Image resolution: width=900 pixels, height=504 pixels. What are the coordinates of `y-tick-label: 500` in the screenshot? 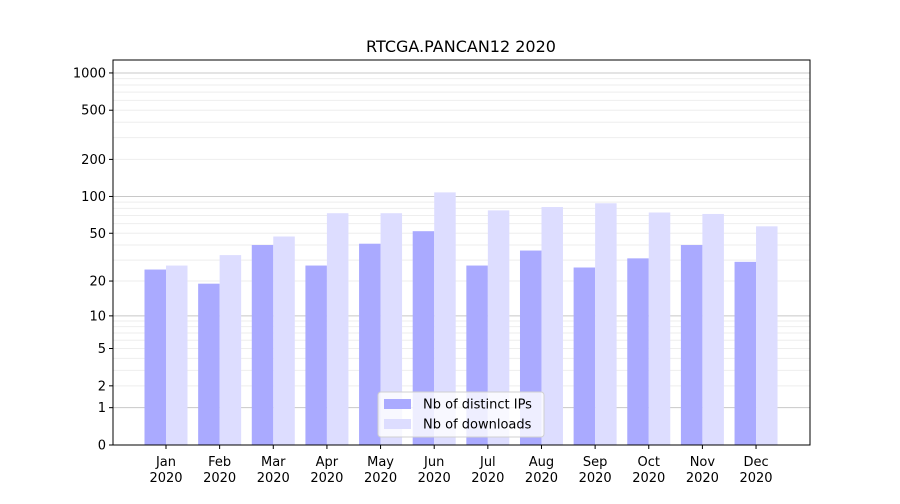 It's located at (93, 111).